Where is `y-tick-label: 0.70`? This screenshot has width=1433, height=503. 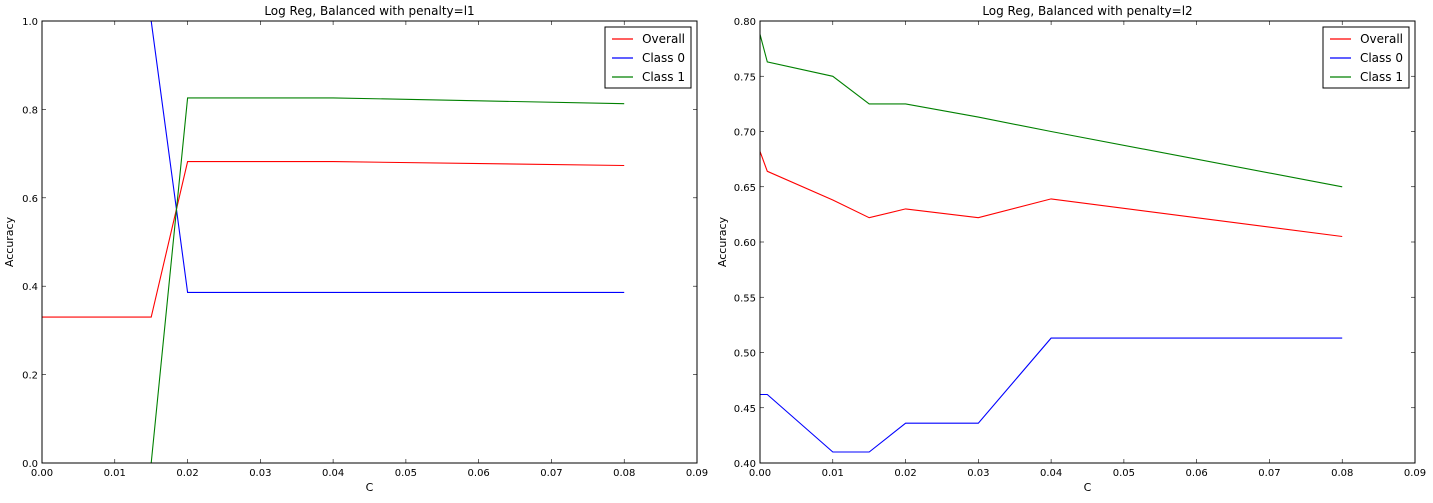
y-tick-label: 0.70 is located at coordinates (745, 133).